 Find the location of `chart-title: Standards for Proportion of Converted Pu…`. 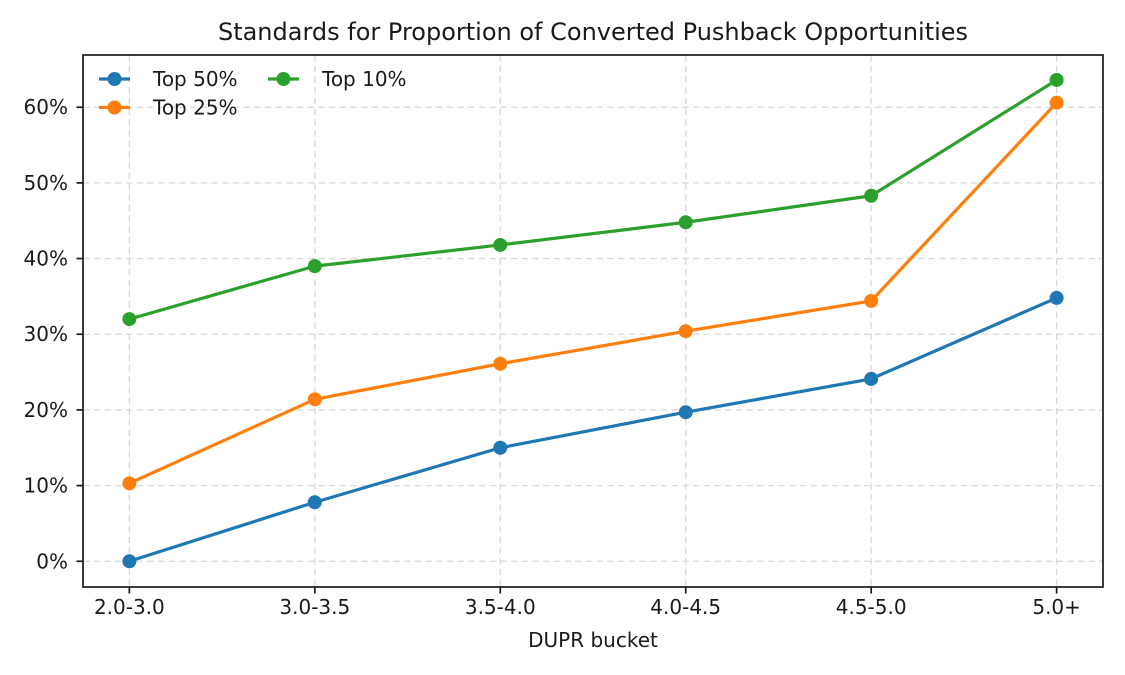

chart-title: Standards for Proportion of Converted Pu… is located at coordinates (593, 32).